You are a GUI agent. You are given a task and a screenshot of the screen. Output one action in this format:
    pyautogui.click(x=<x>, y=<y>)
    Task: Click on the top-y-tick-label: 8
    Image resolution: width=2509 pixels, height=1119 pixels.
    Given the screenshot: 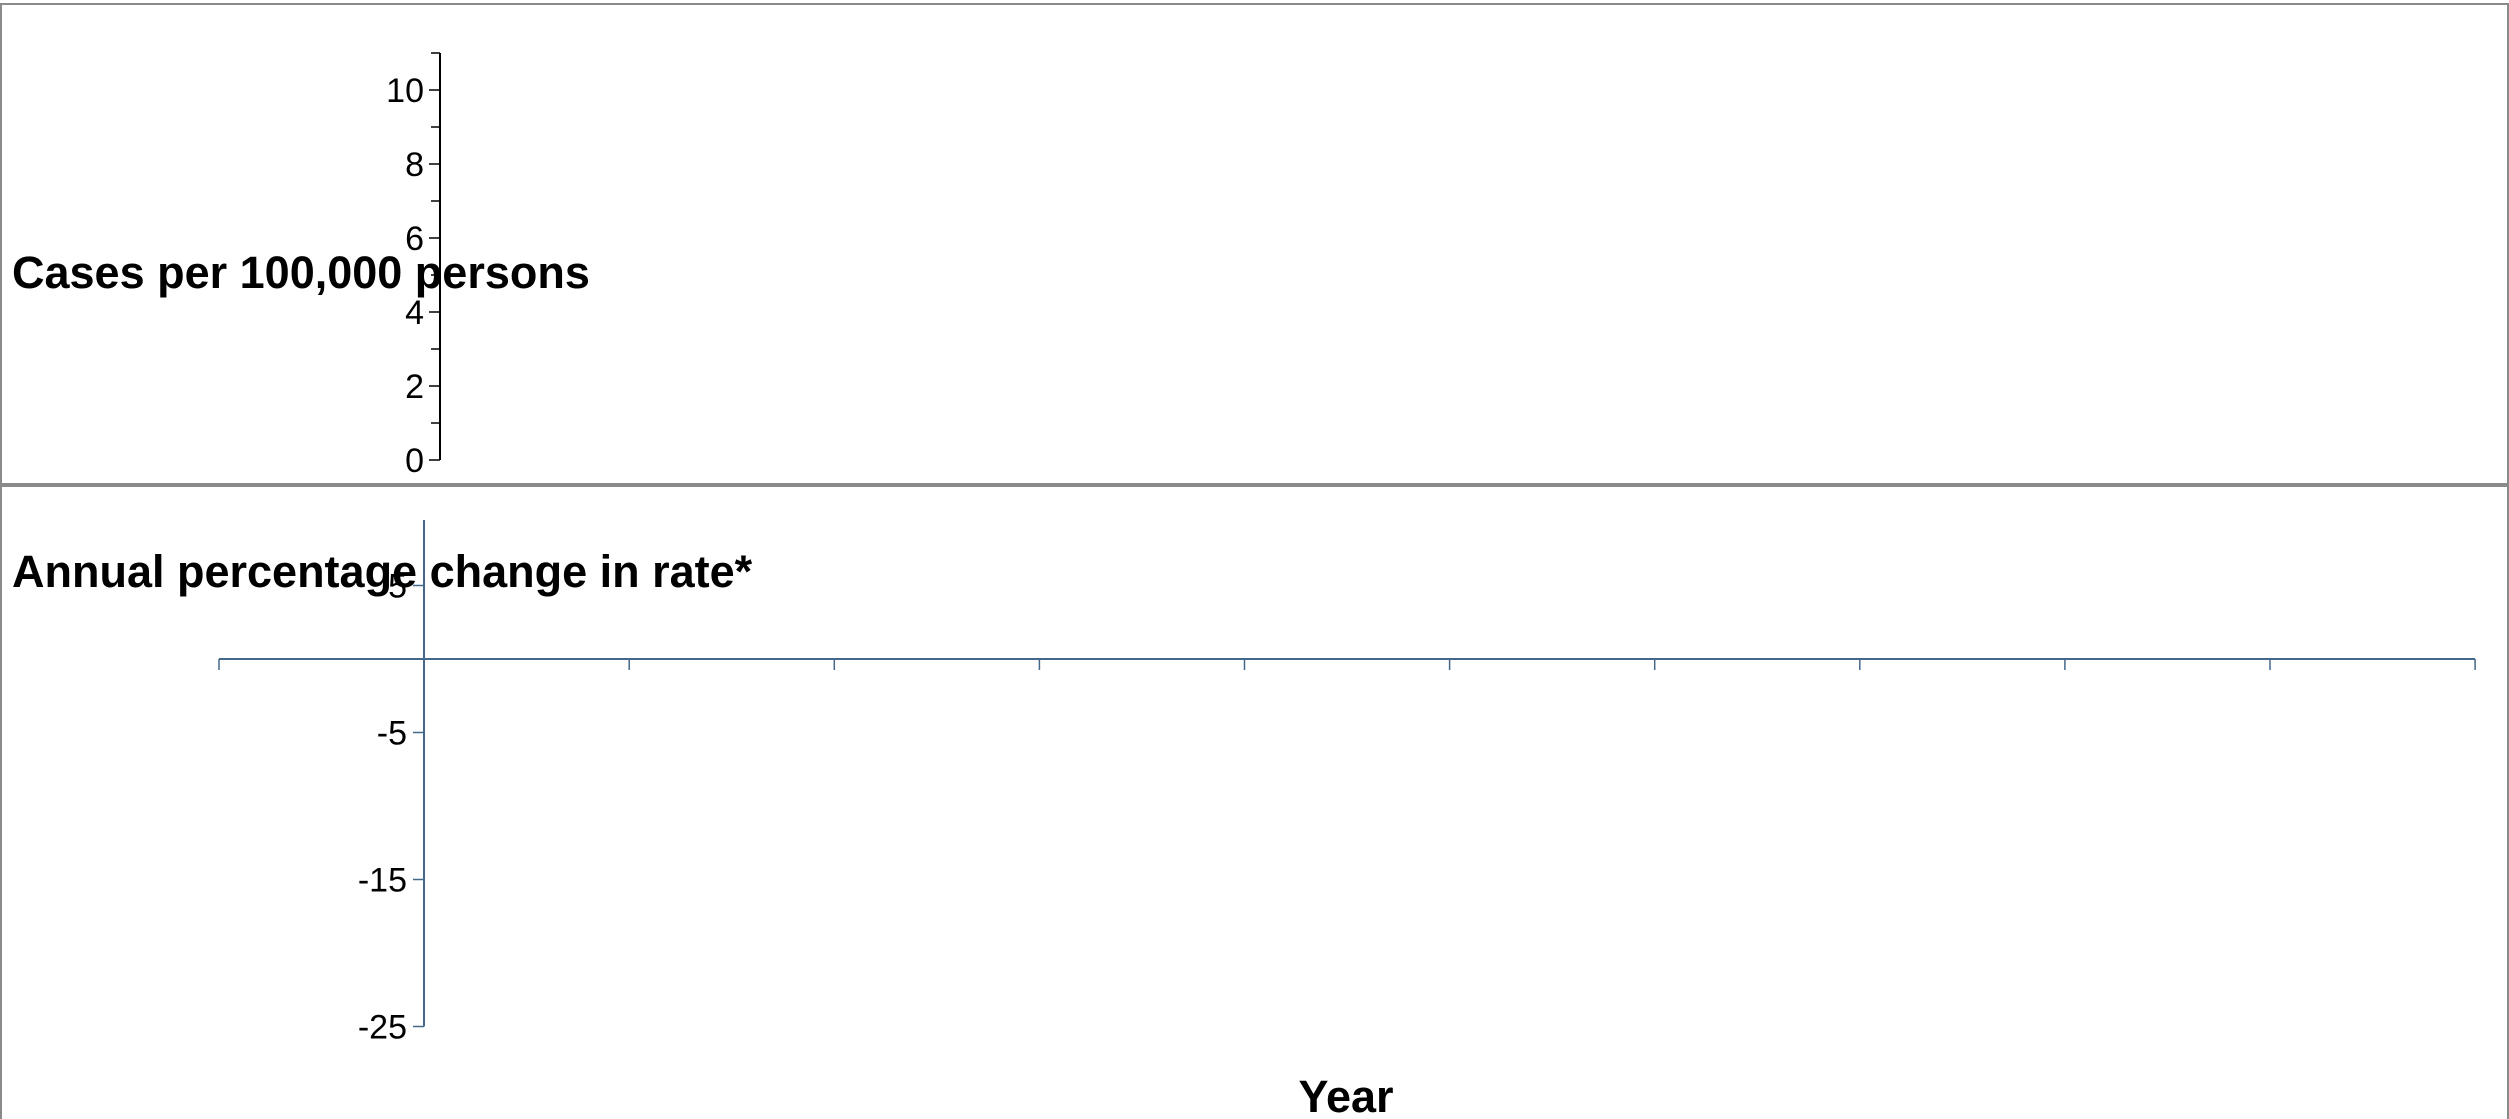 What is the action you would take?
    pyautogui.click(x=414, y=165)
    